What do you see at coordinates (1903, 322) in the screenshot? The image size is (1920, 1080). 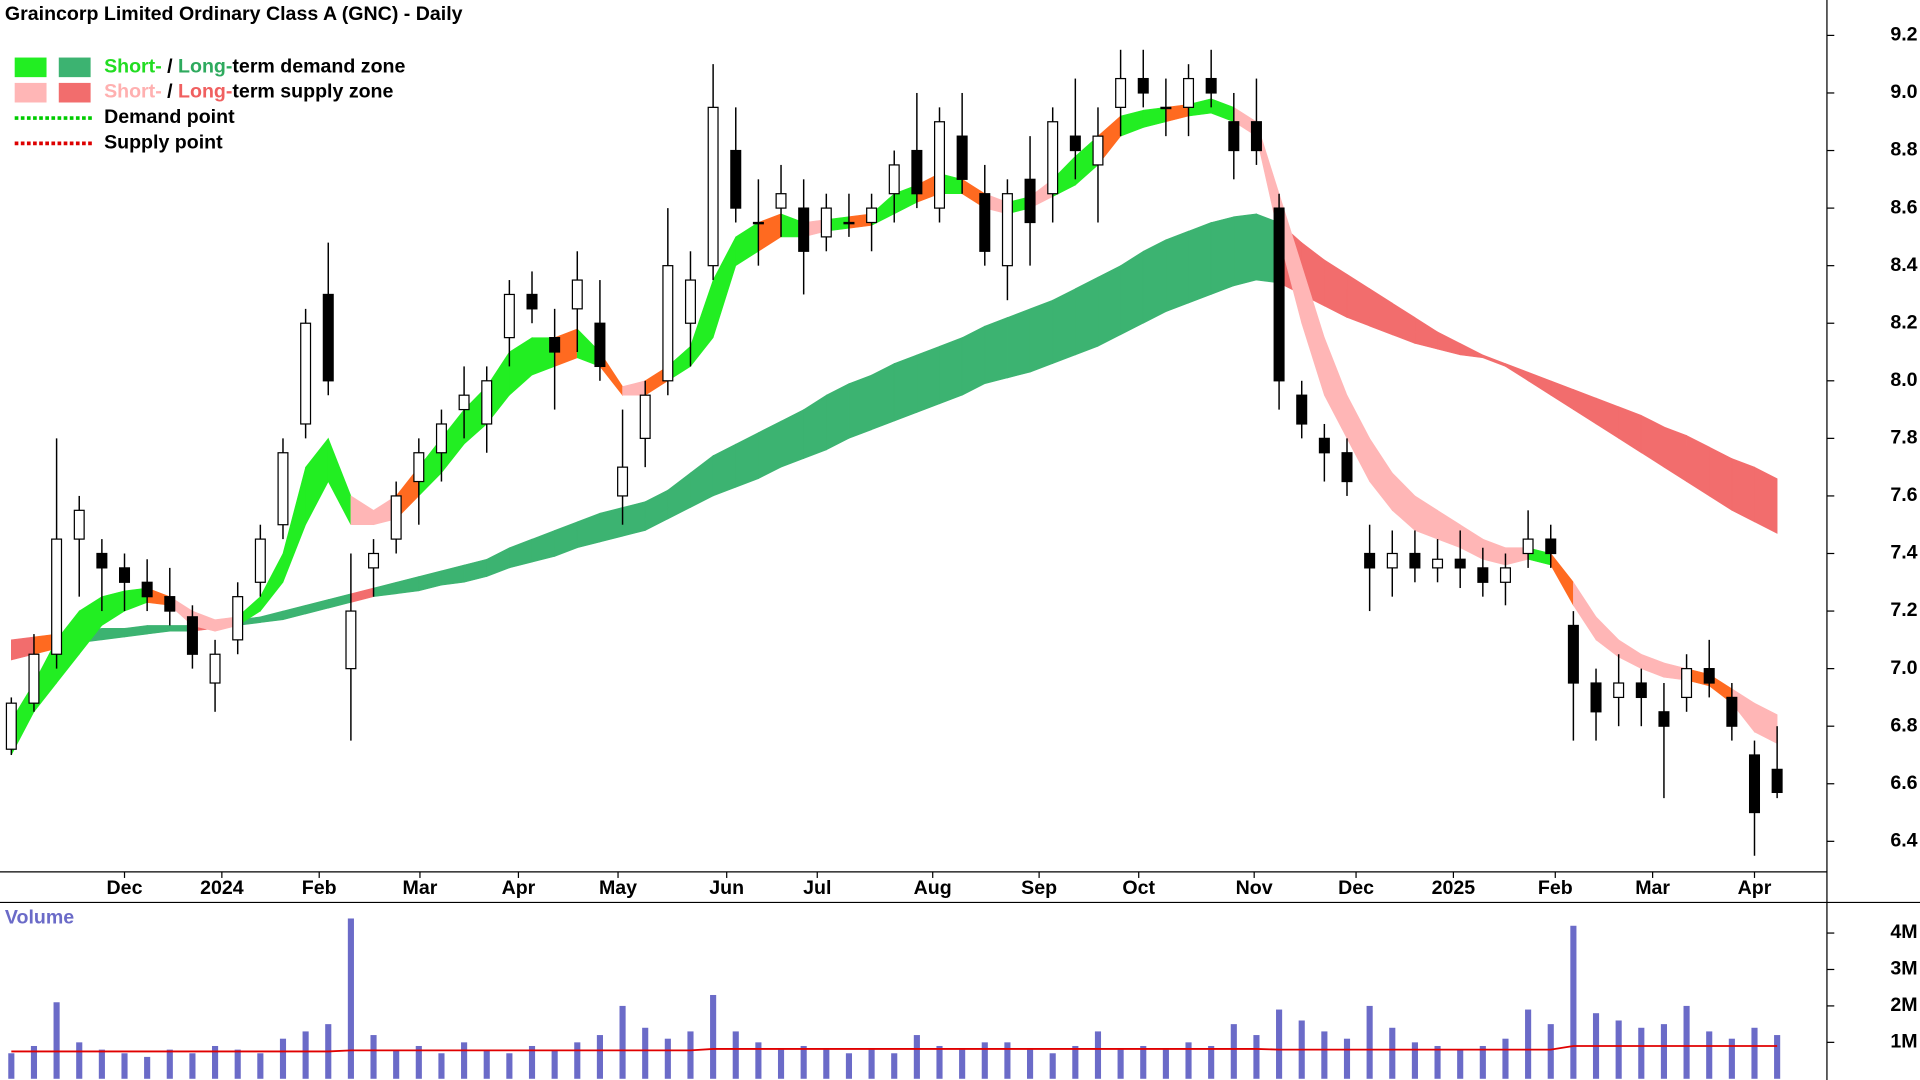 I see `y-tick-label: 8.2` at bounding box center [1903, 322].